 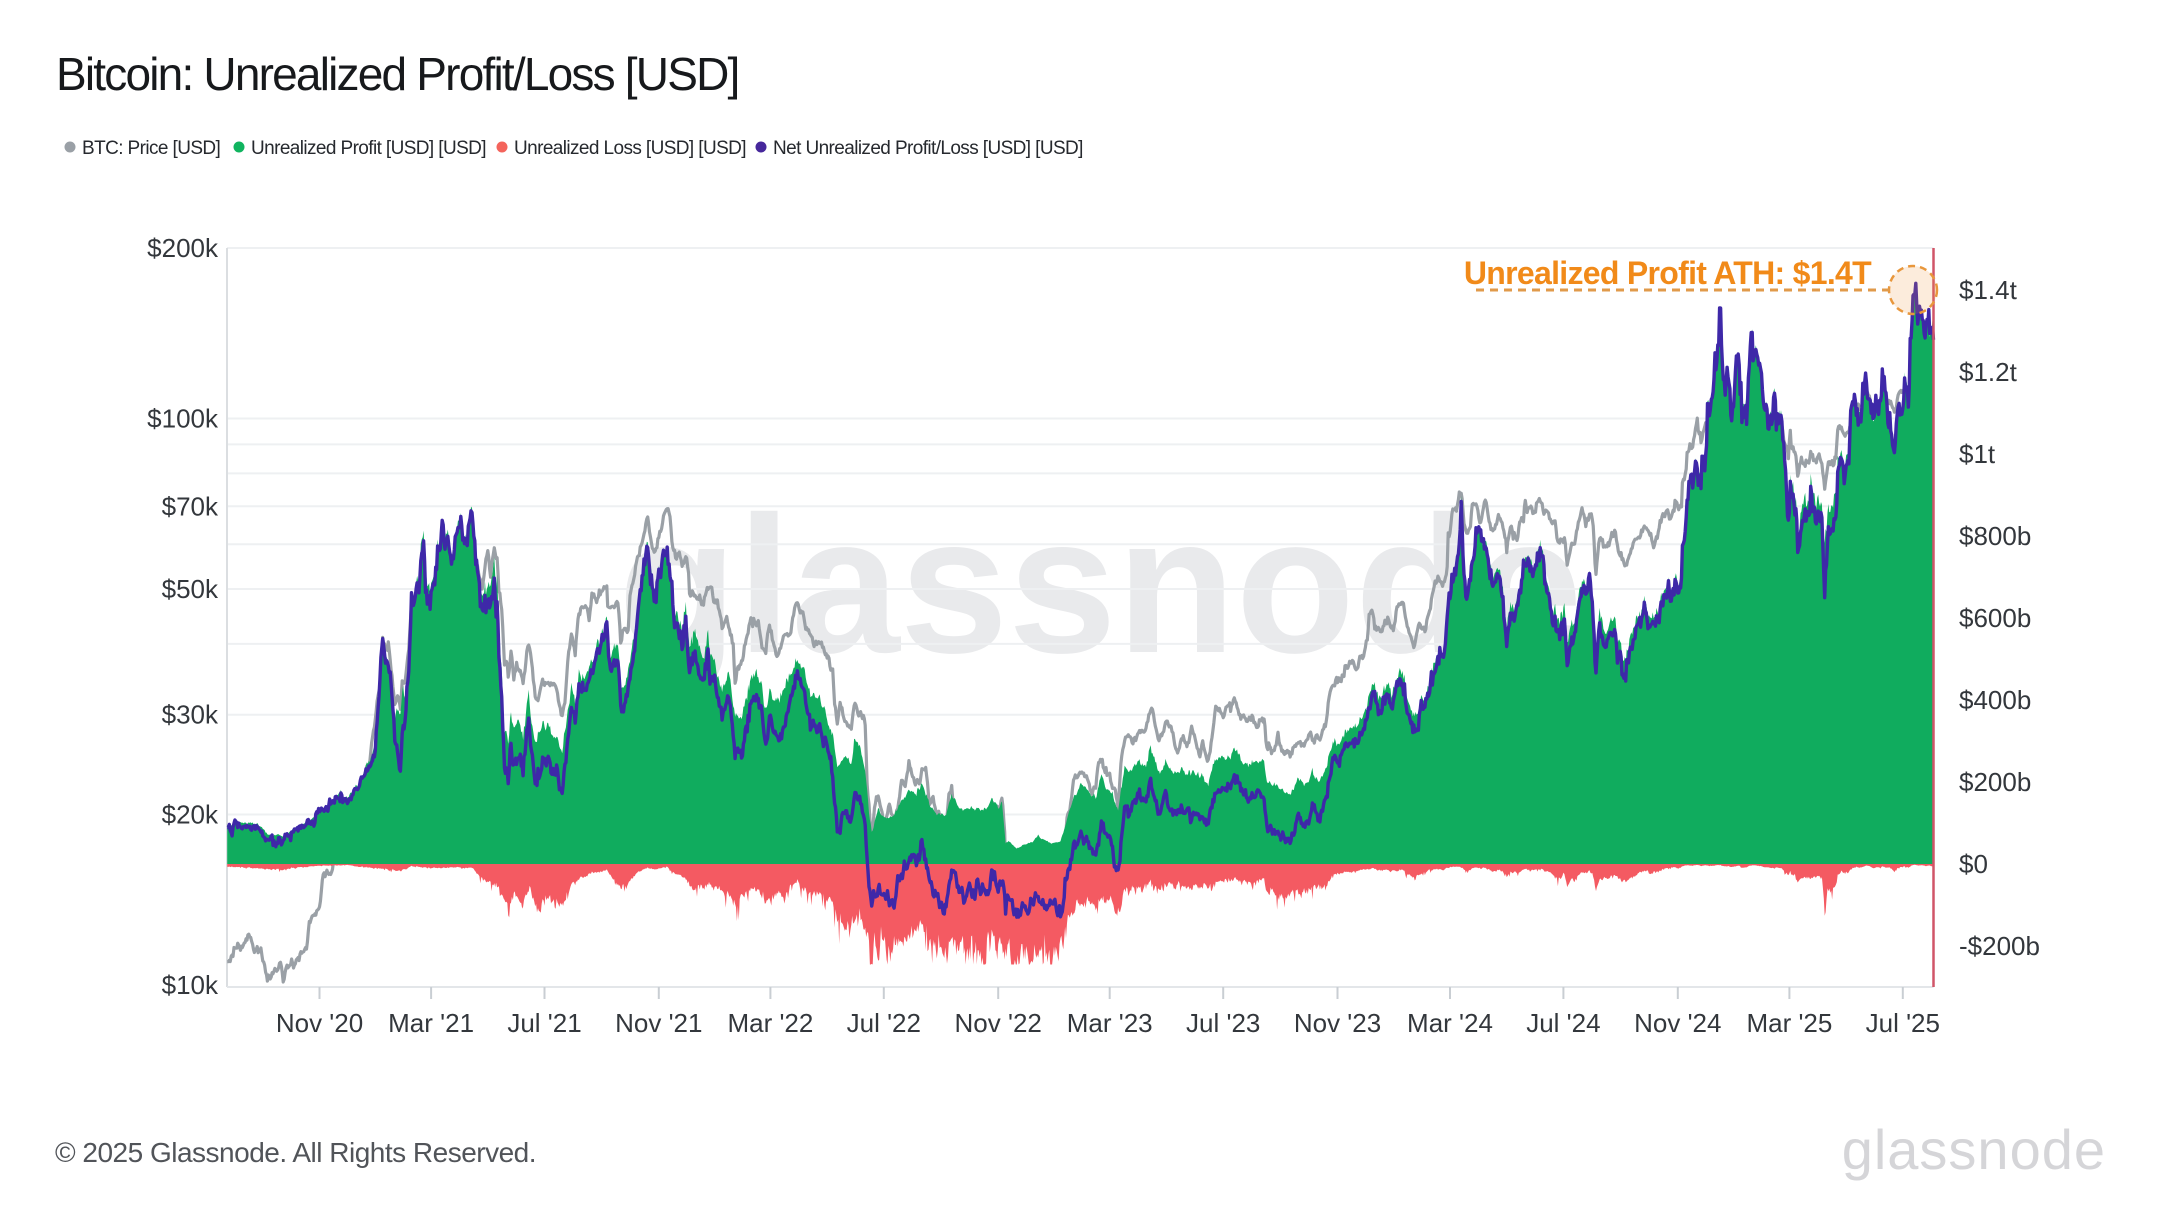 What do you see at coordinates (1677, 1023) in the screenshot?
I see `svg-text: Nov '24` at bounding box center [1677, 1023].